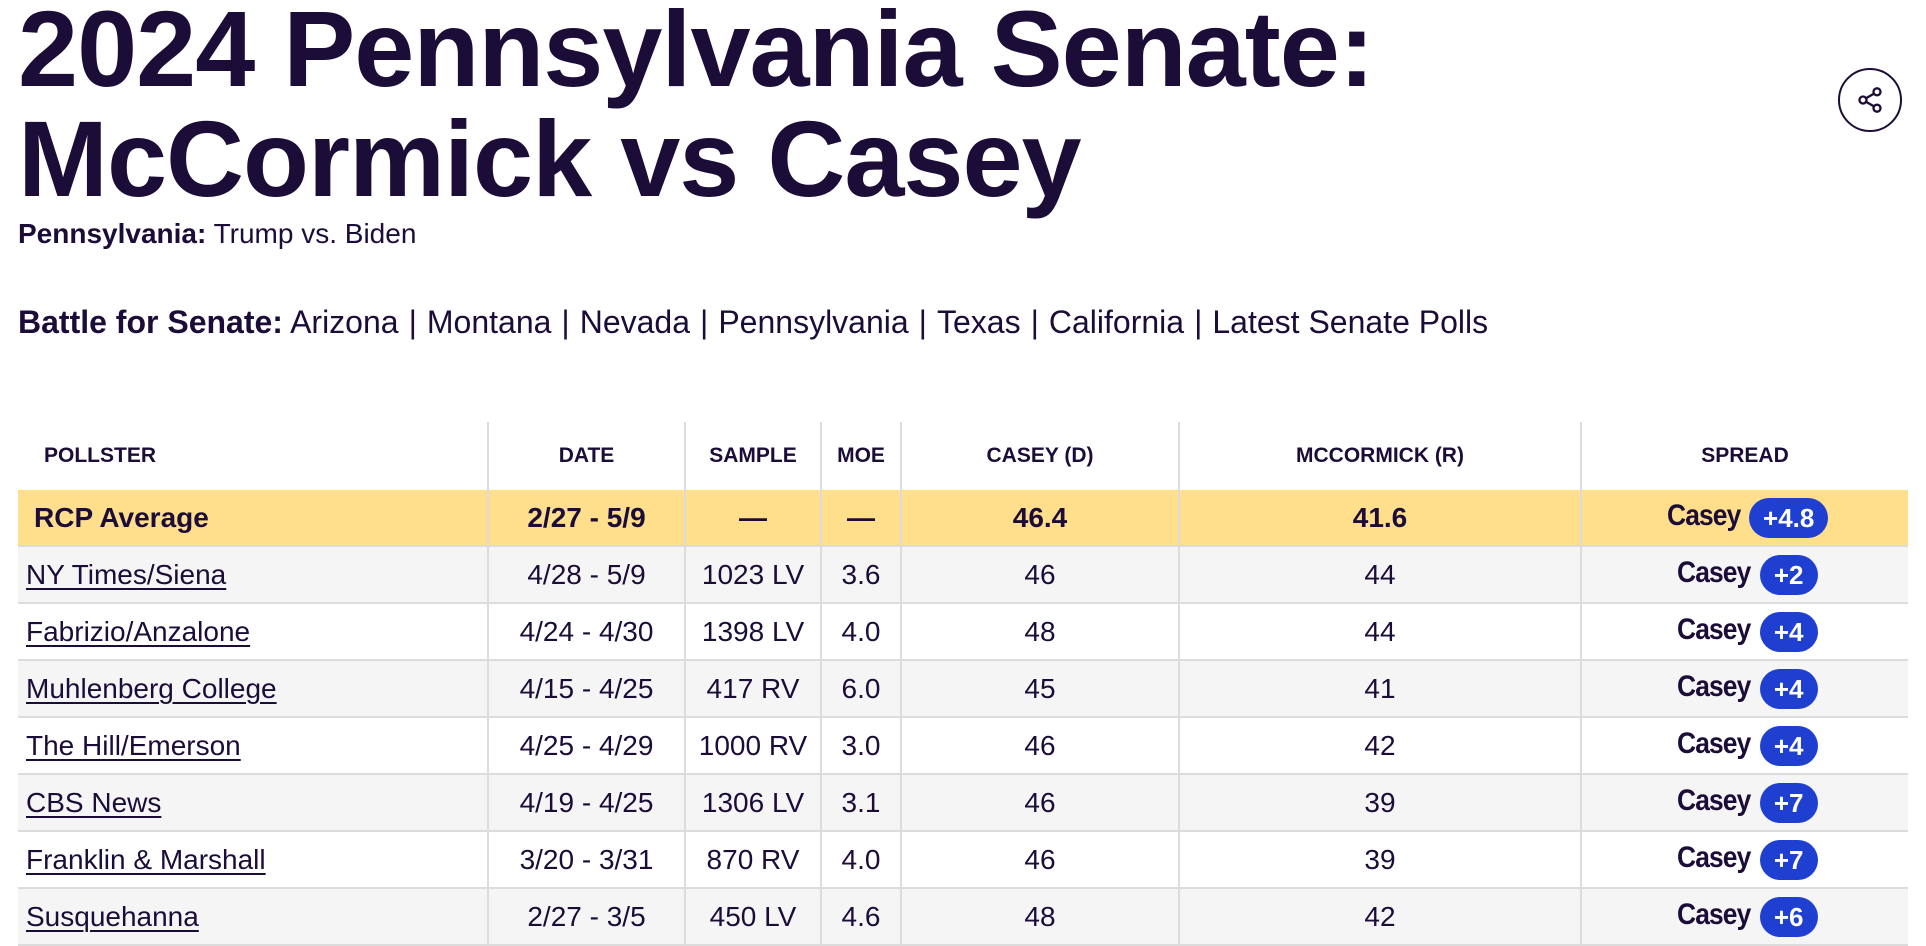 This screenshot has width=1926, height=946. Describe the element at coordinates (752, 860) in the screenshot. I see `sample-cell: 870 RV` at that location.